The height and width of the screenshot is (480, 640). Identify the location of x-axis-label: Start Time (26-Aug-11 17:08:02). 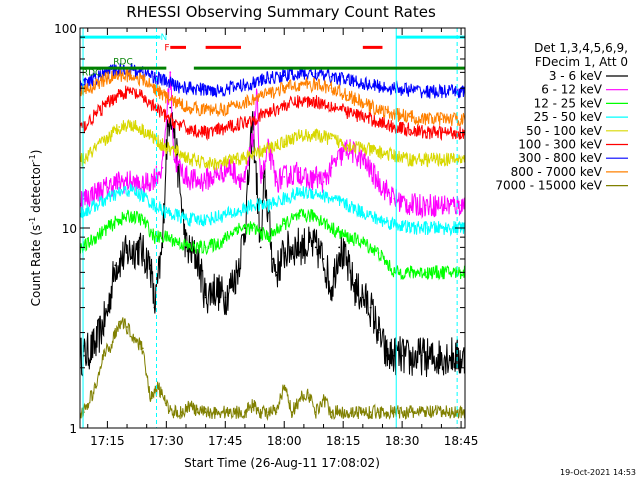
(282, 463).